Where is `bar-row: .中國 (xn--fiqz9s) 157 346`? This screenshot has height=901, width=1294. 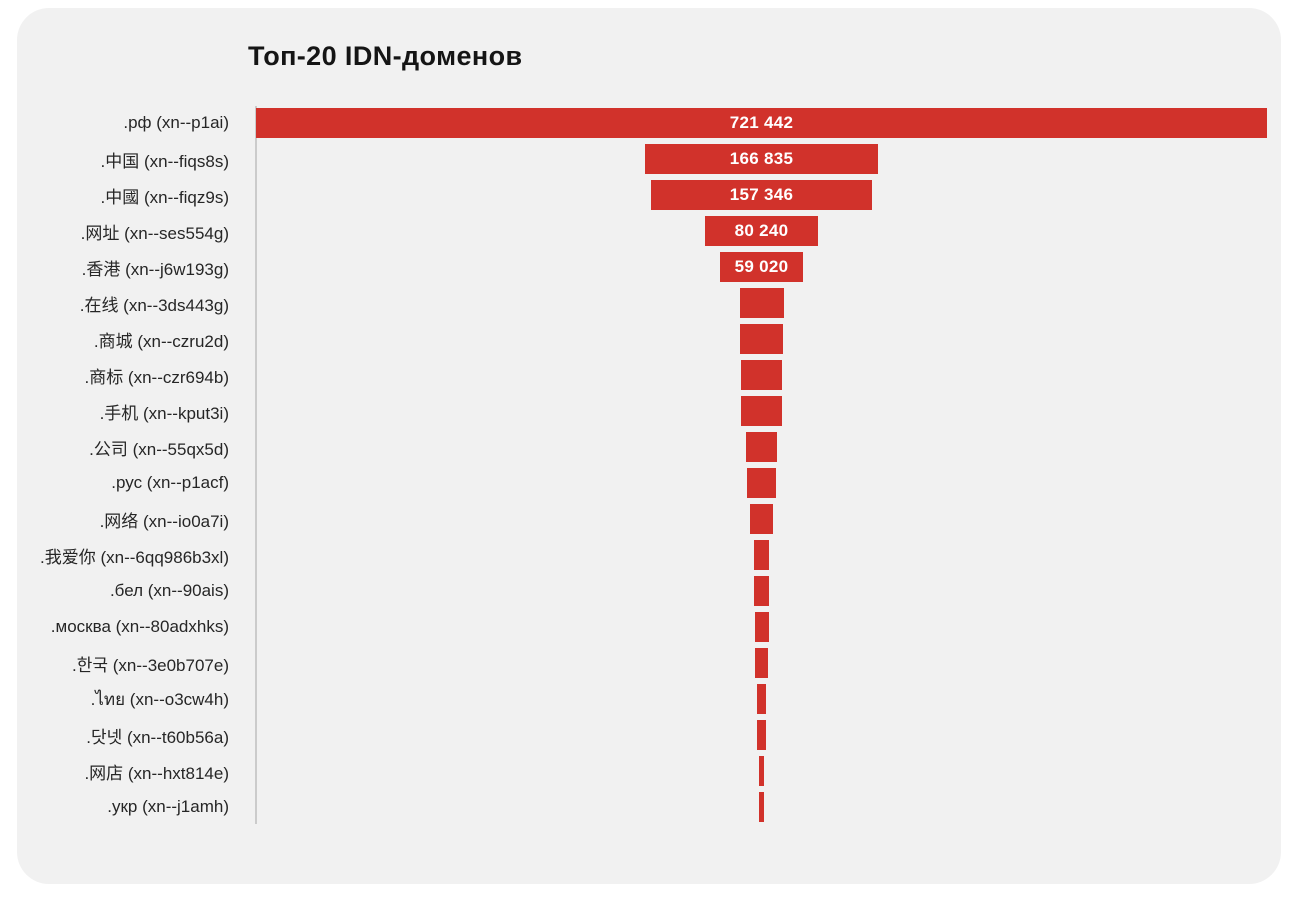
bar-row: .中國 (xn--fiqz9s) 157 346 is located at coordinates (649, 195).